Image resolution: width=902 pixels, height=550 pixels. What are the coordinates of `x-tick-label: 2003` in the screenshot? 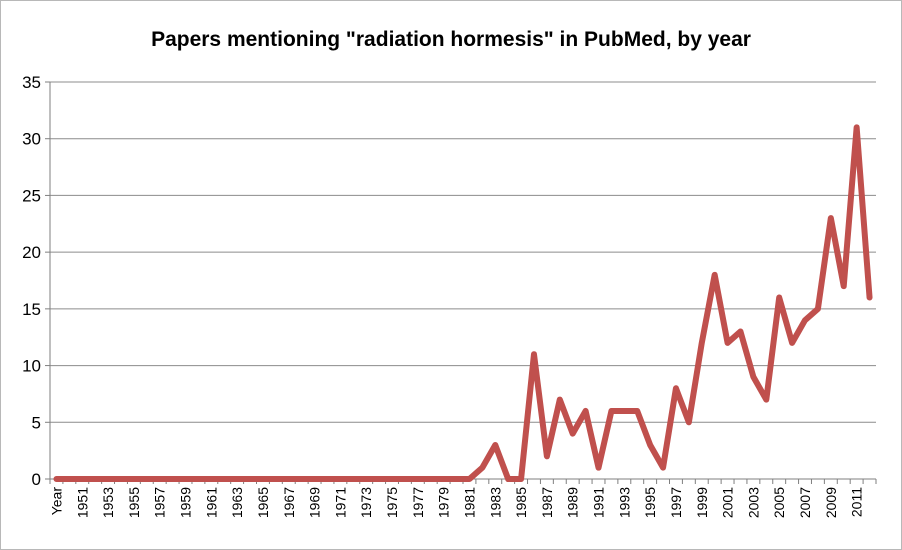 It's located at (753, 502).